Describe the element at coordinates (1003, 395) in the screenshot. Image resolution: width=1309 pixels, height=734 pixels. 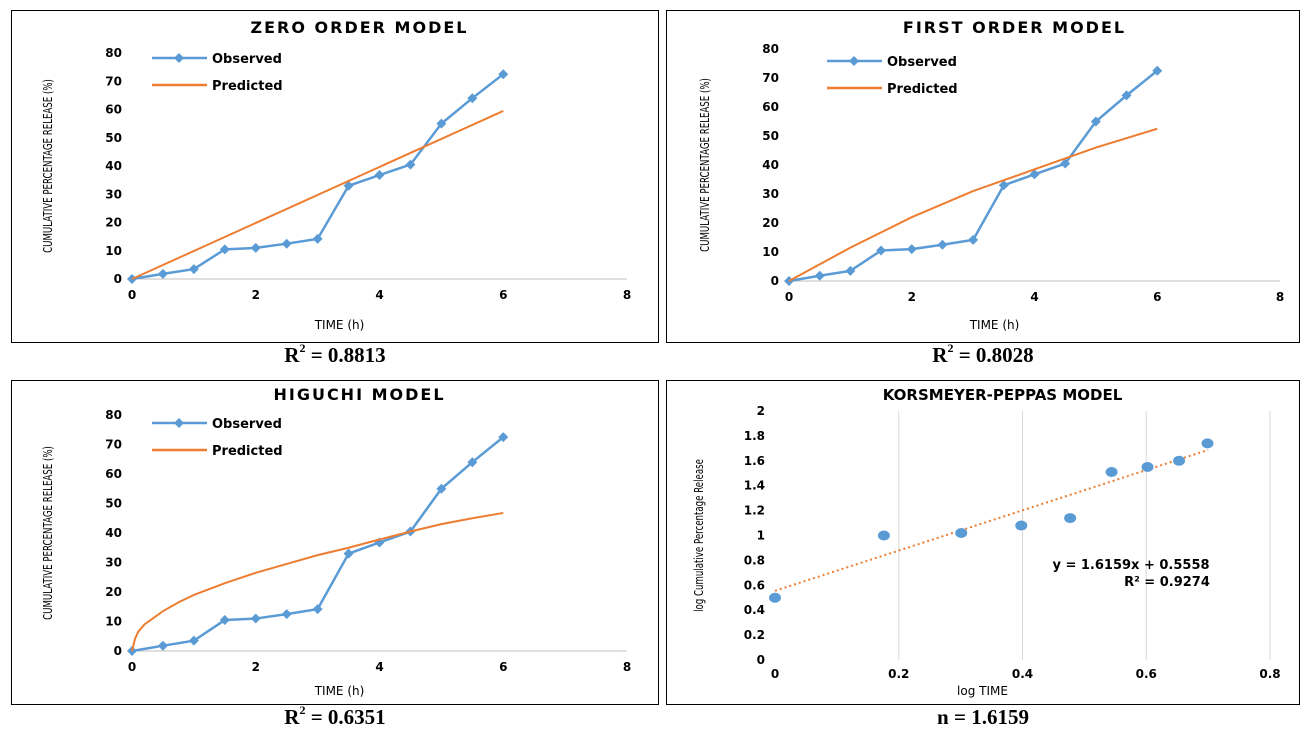
I see `chart-title: KORSMEYER-PEPPAS MODEL` at that location.